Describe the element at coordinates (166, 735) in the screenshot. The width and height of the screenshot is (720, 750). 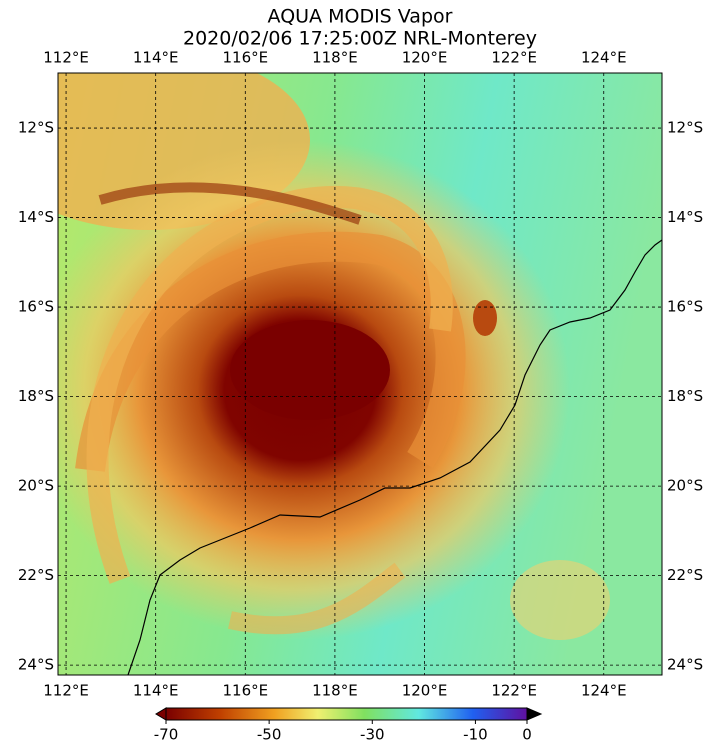
I see `colorbar-label: -70` at that location.